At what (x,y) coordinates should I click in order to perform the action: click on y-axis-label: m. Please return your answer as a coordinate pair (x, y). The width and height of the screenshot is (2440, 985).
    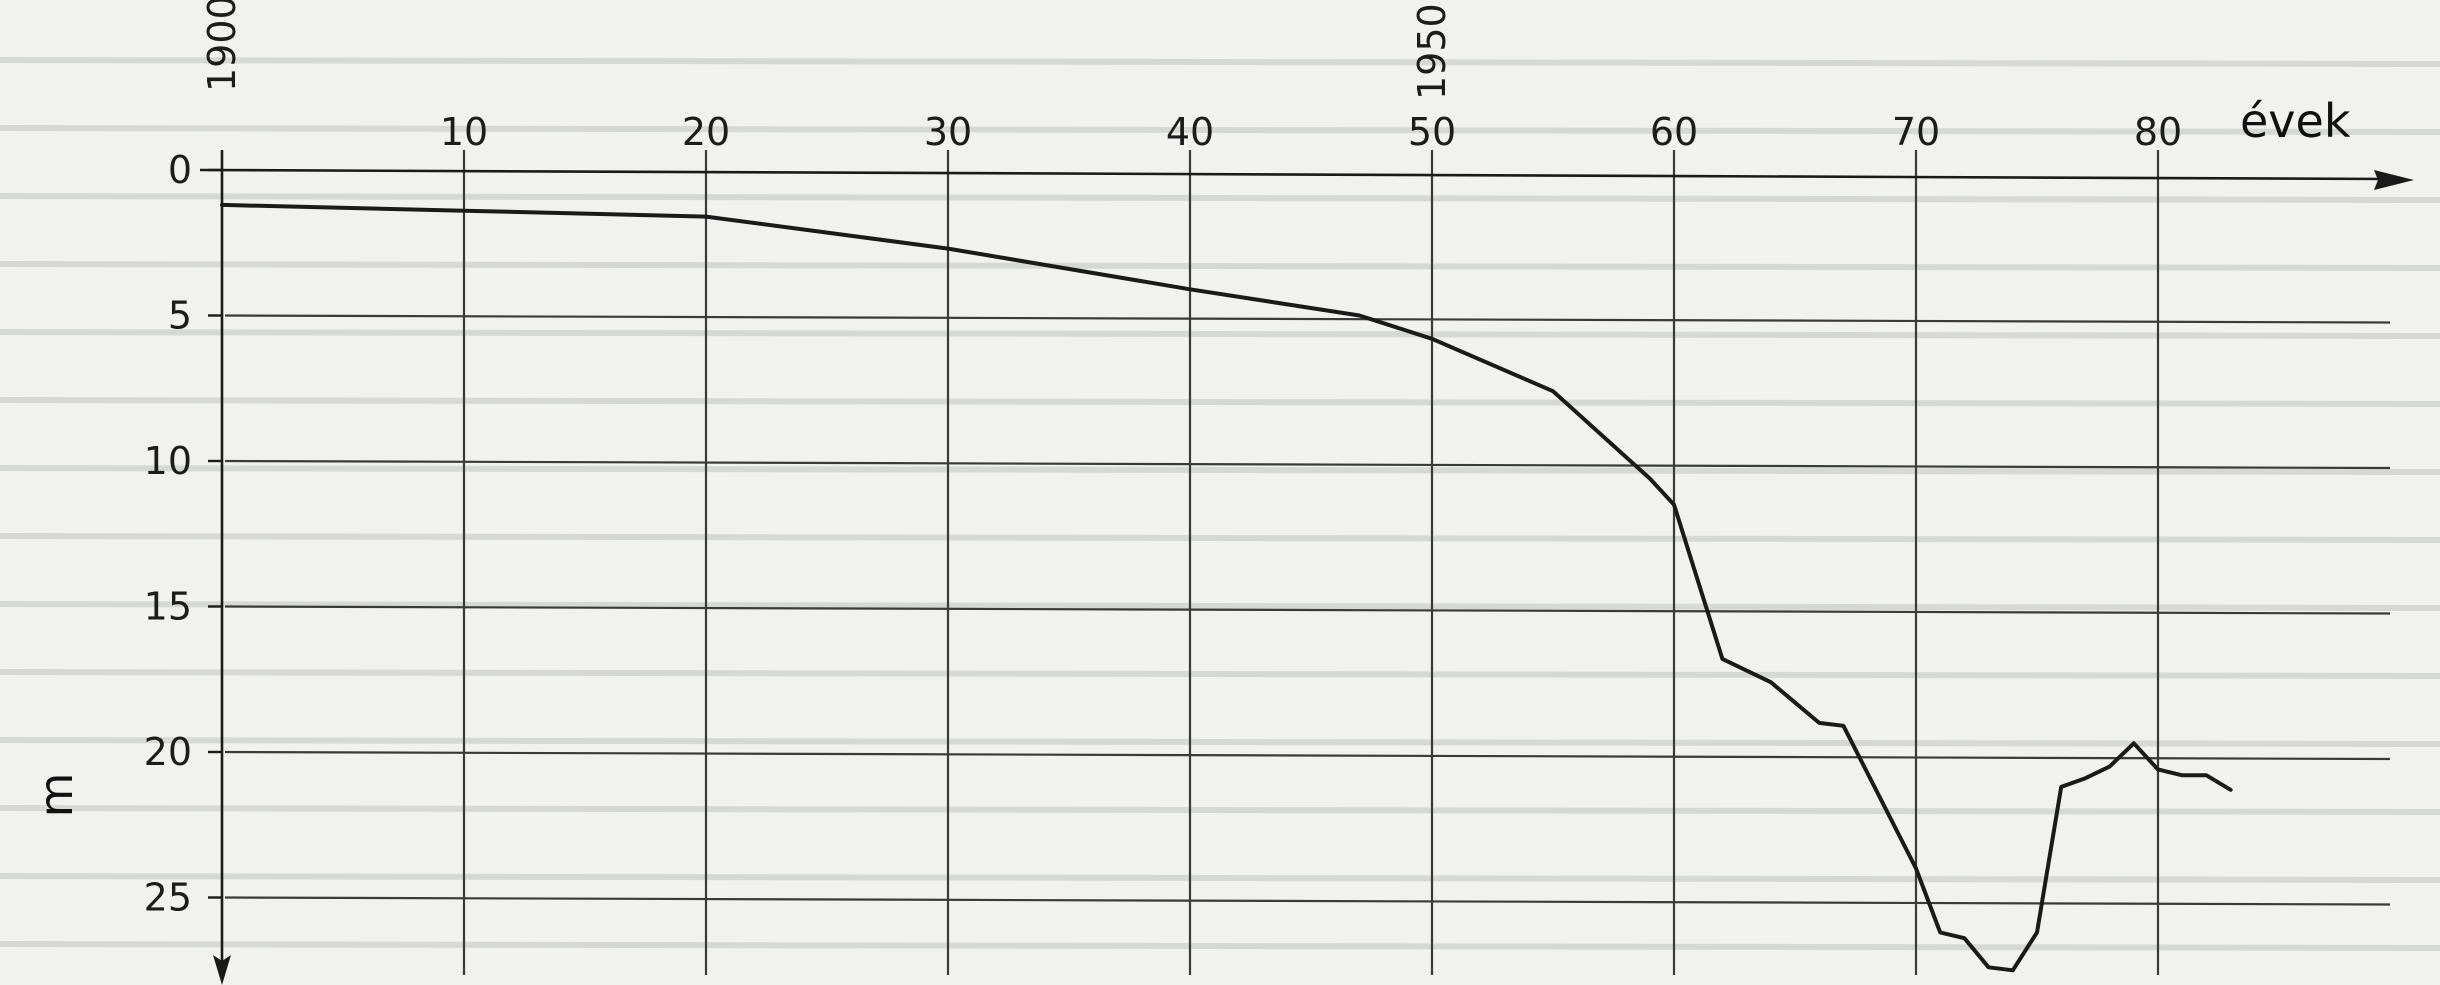
    Looking at the image, I should click on (56, 795).